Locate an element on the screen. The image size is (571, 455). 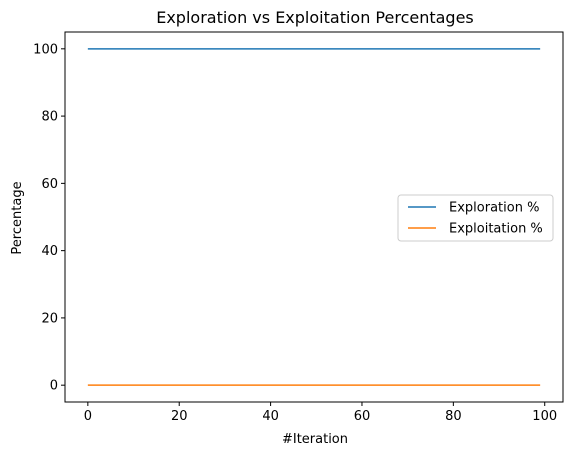
legend-label-1: Exploration % is located at coordinates (494, 208).